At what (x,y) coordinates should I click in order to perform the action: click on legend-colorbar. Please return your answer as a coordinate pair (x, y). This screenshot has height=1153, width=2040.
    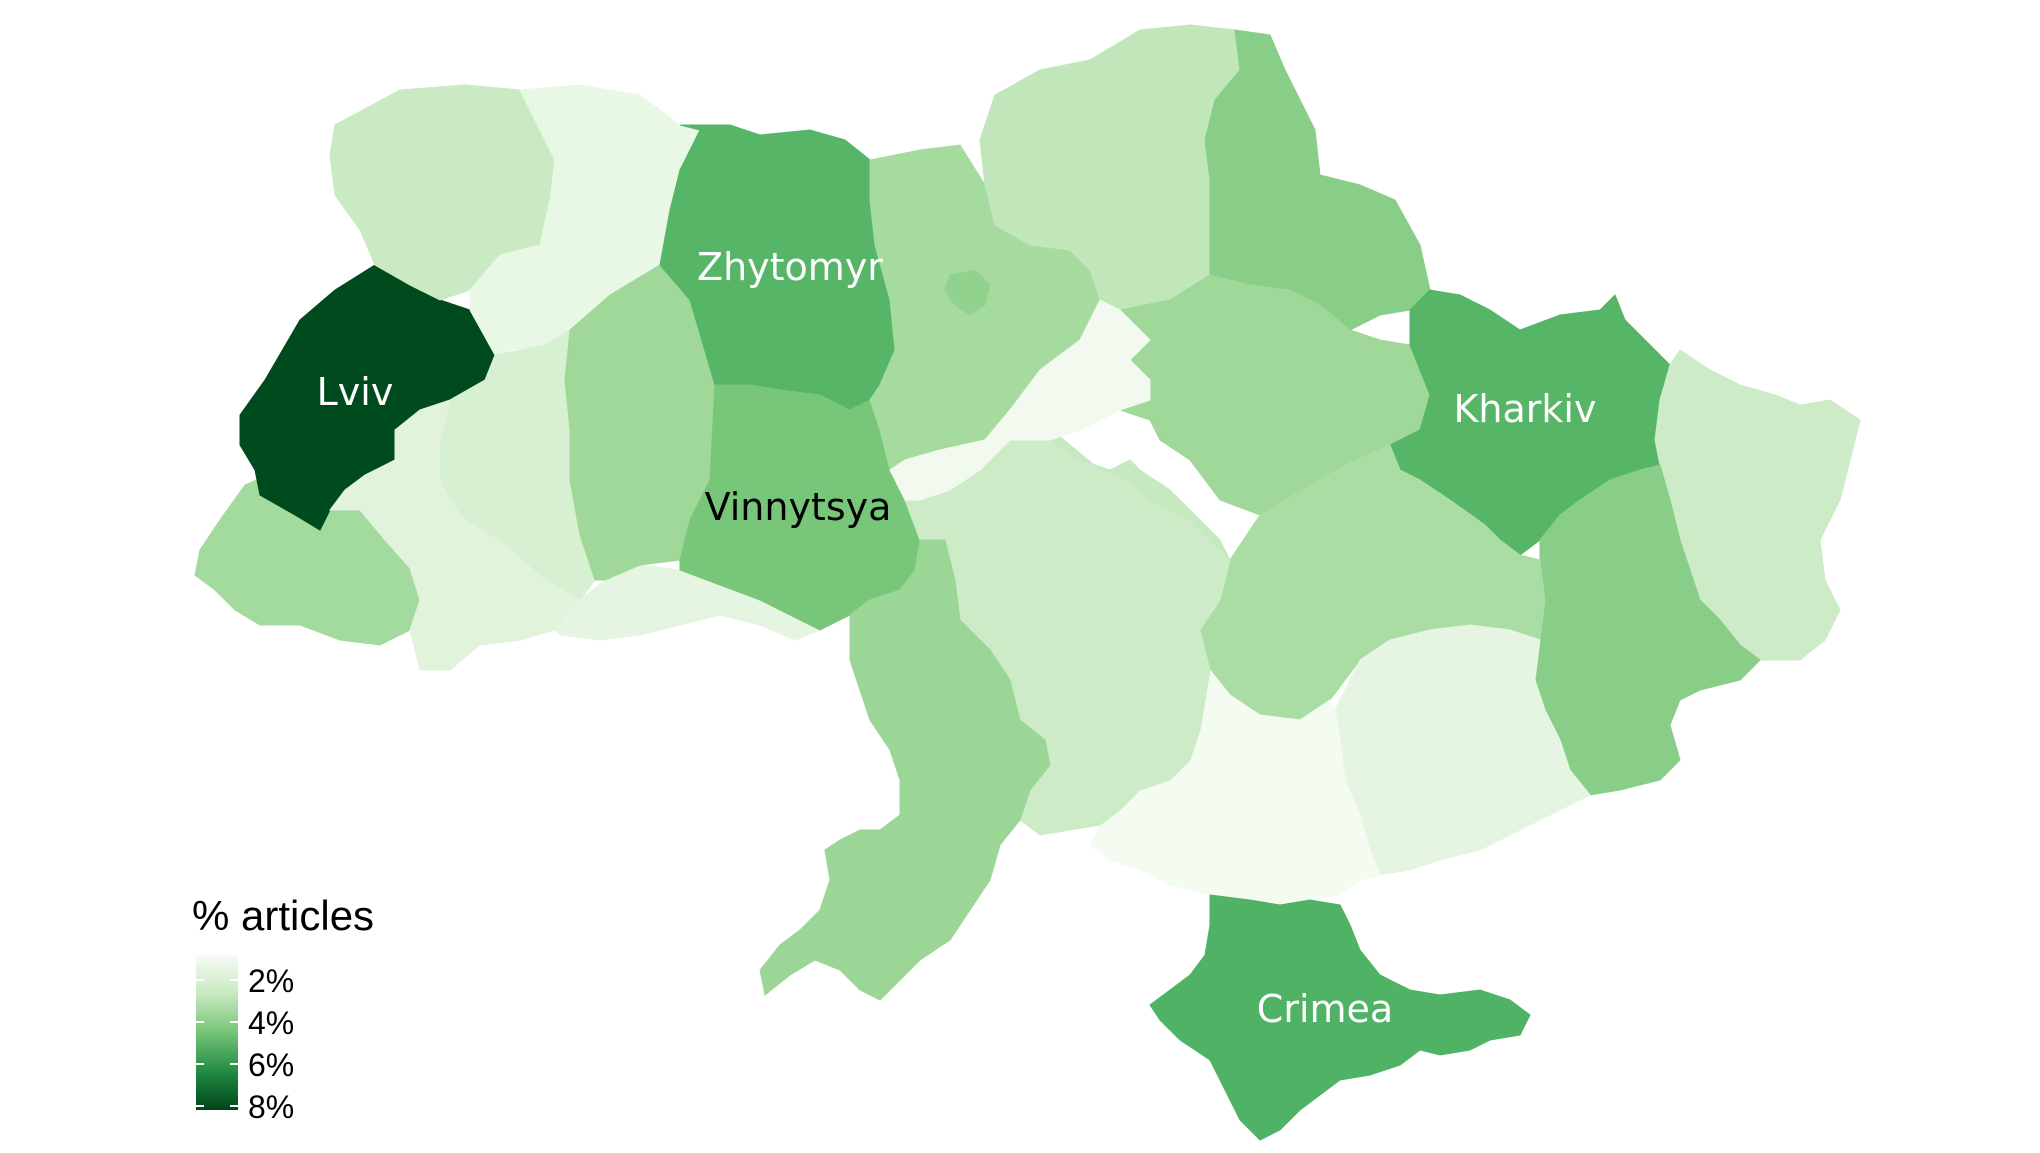
    Looking at the image, I should click on (217, 1032).